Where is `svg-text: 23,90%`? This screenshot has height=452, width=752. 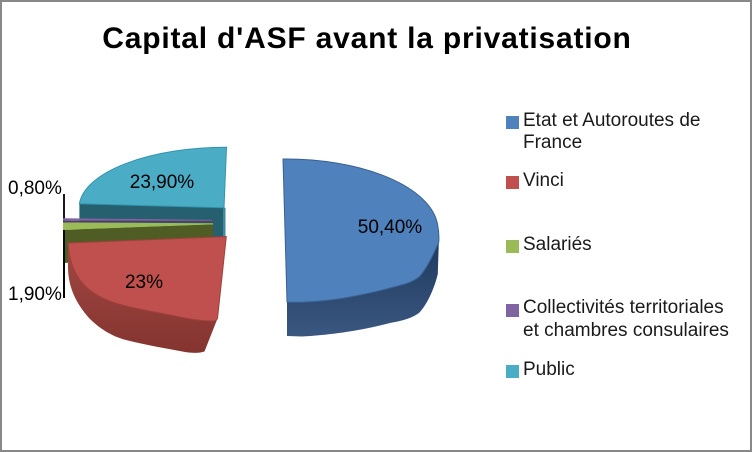
svg-text: 23,90% is located at coordinates (162, 182).